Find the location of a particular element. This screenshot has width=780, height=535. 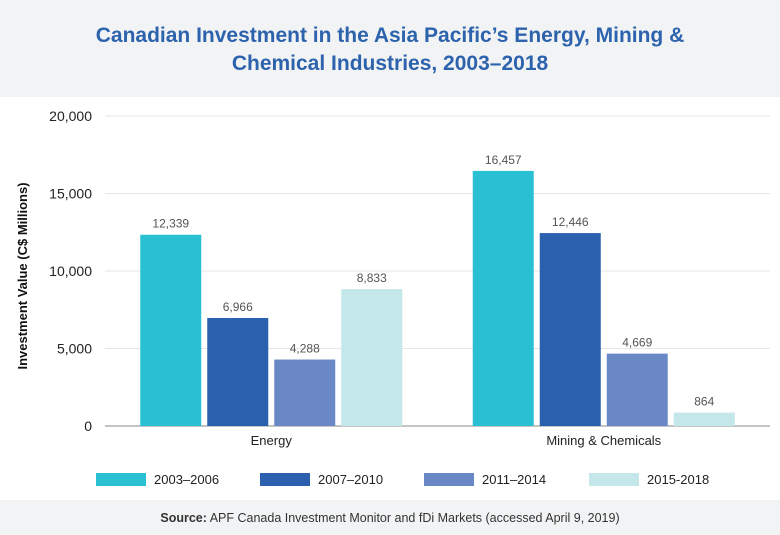

legend-label: 2011–2014 is located at coordinates (514, 479).